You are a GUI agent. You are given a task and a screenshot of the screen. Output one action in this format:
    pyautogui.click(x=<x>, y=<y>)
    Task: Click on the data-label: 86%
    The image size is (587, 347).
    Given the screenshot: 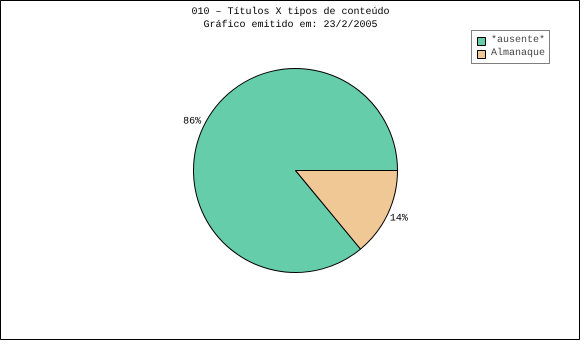 What is the action you would take?
    pyautogui.click(x=192, y=122)
    